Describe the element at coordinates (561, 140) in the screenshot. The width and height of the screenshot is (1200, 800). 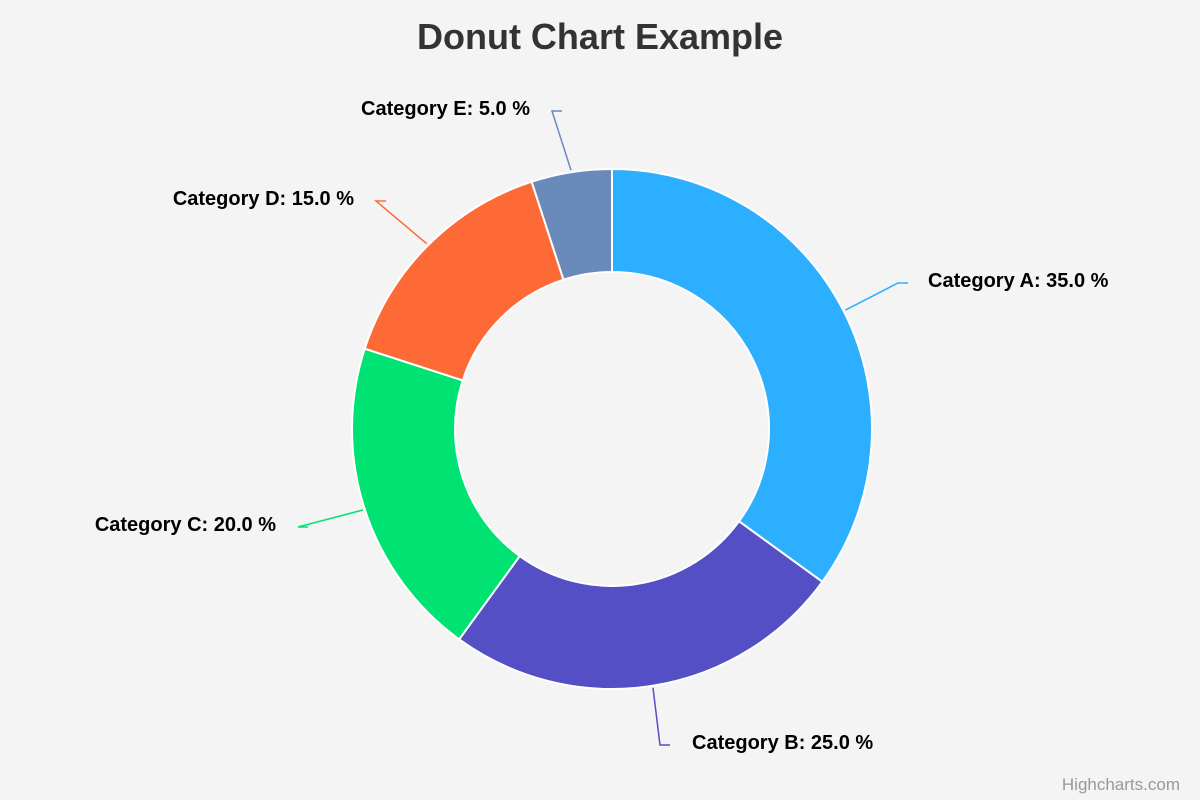
I see `connector-category-e` at that location.